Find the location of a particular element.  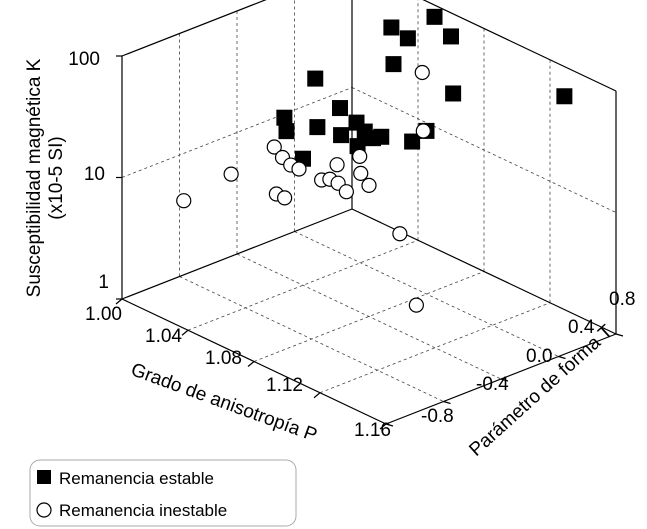

x-tick-label-1.04: 1.04 is located at coordinates (163, 336).